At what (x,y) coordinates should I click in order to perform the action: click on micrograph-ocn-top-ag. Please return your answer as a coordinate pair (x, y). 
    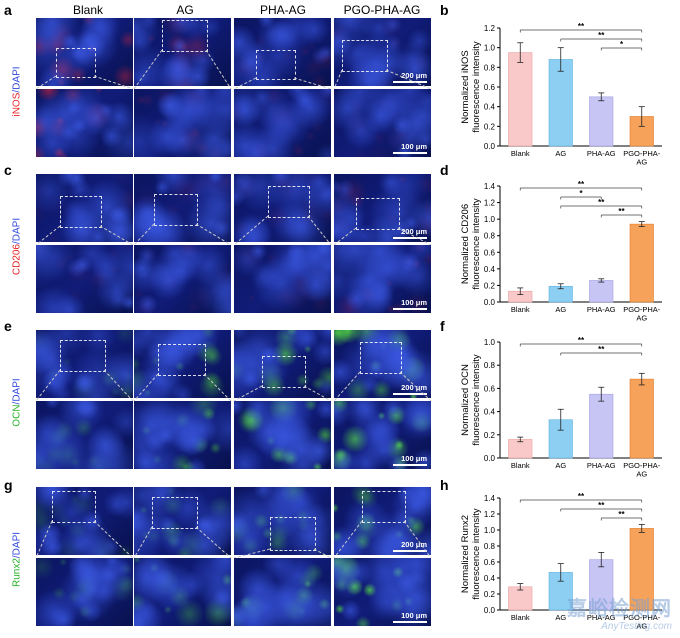
    Looking at the image, I should click on (182, 364).